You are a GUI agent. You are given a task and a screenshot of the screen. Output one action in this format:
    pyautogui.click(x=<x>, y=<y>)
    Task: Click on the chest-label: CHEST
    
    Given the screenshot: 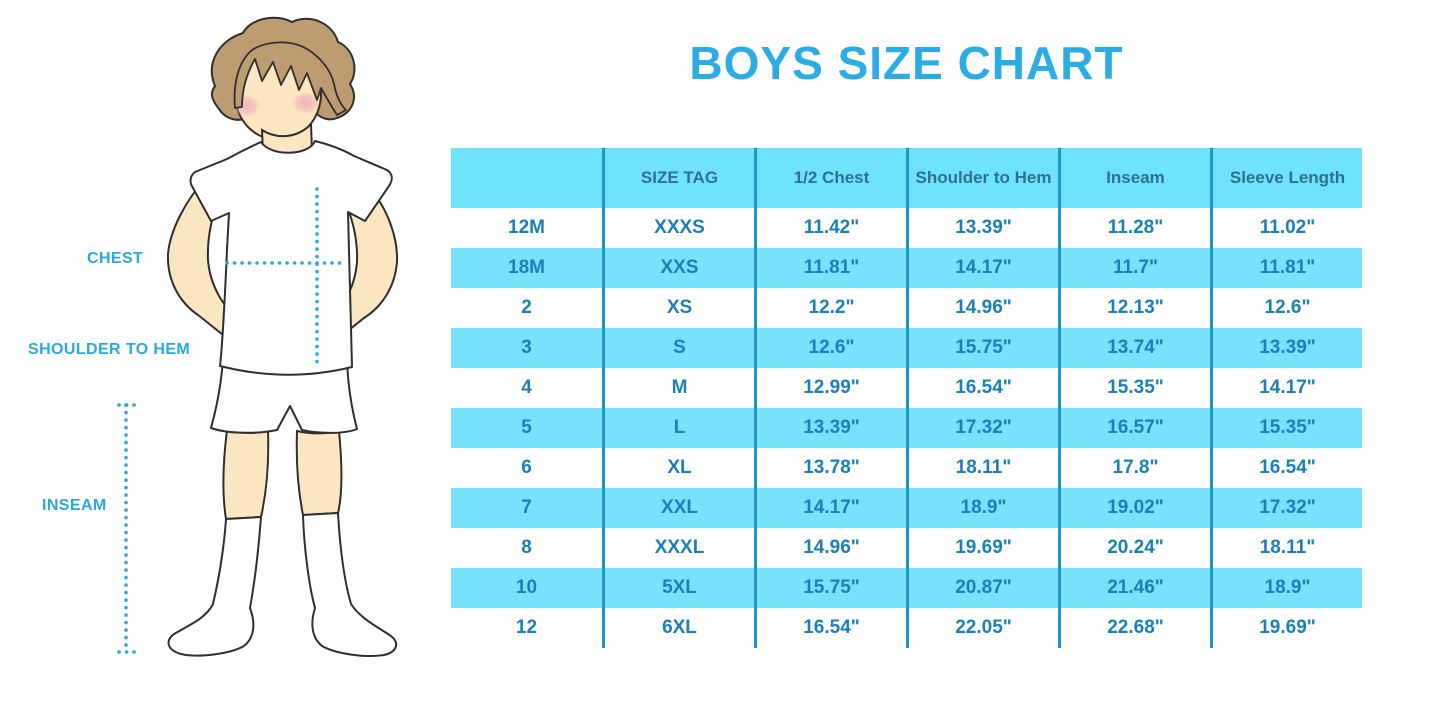 What is the action you would take?
    pyautogui.click(x=115, y=258)
    